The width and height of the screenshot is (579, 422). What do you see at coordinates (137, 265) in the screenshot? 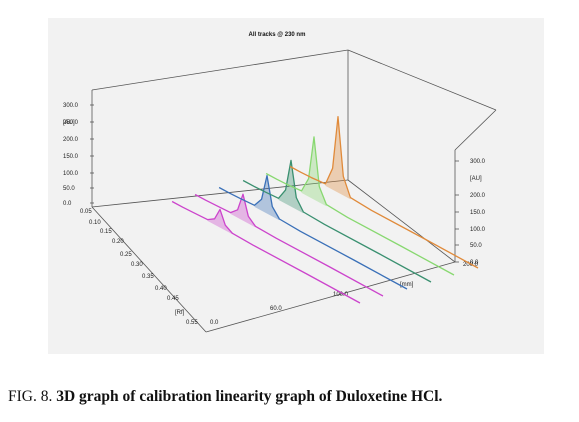
I see `x-tick-label: 0.30` at bounding box center [137, 265].